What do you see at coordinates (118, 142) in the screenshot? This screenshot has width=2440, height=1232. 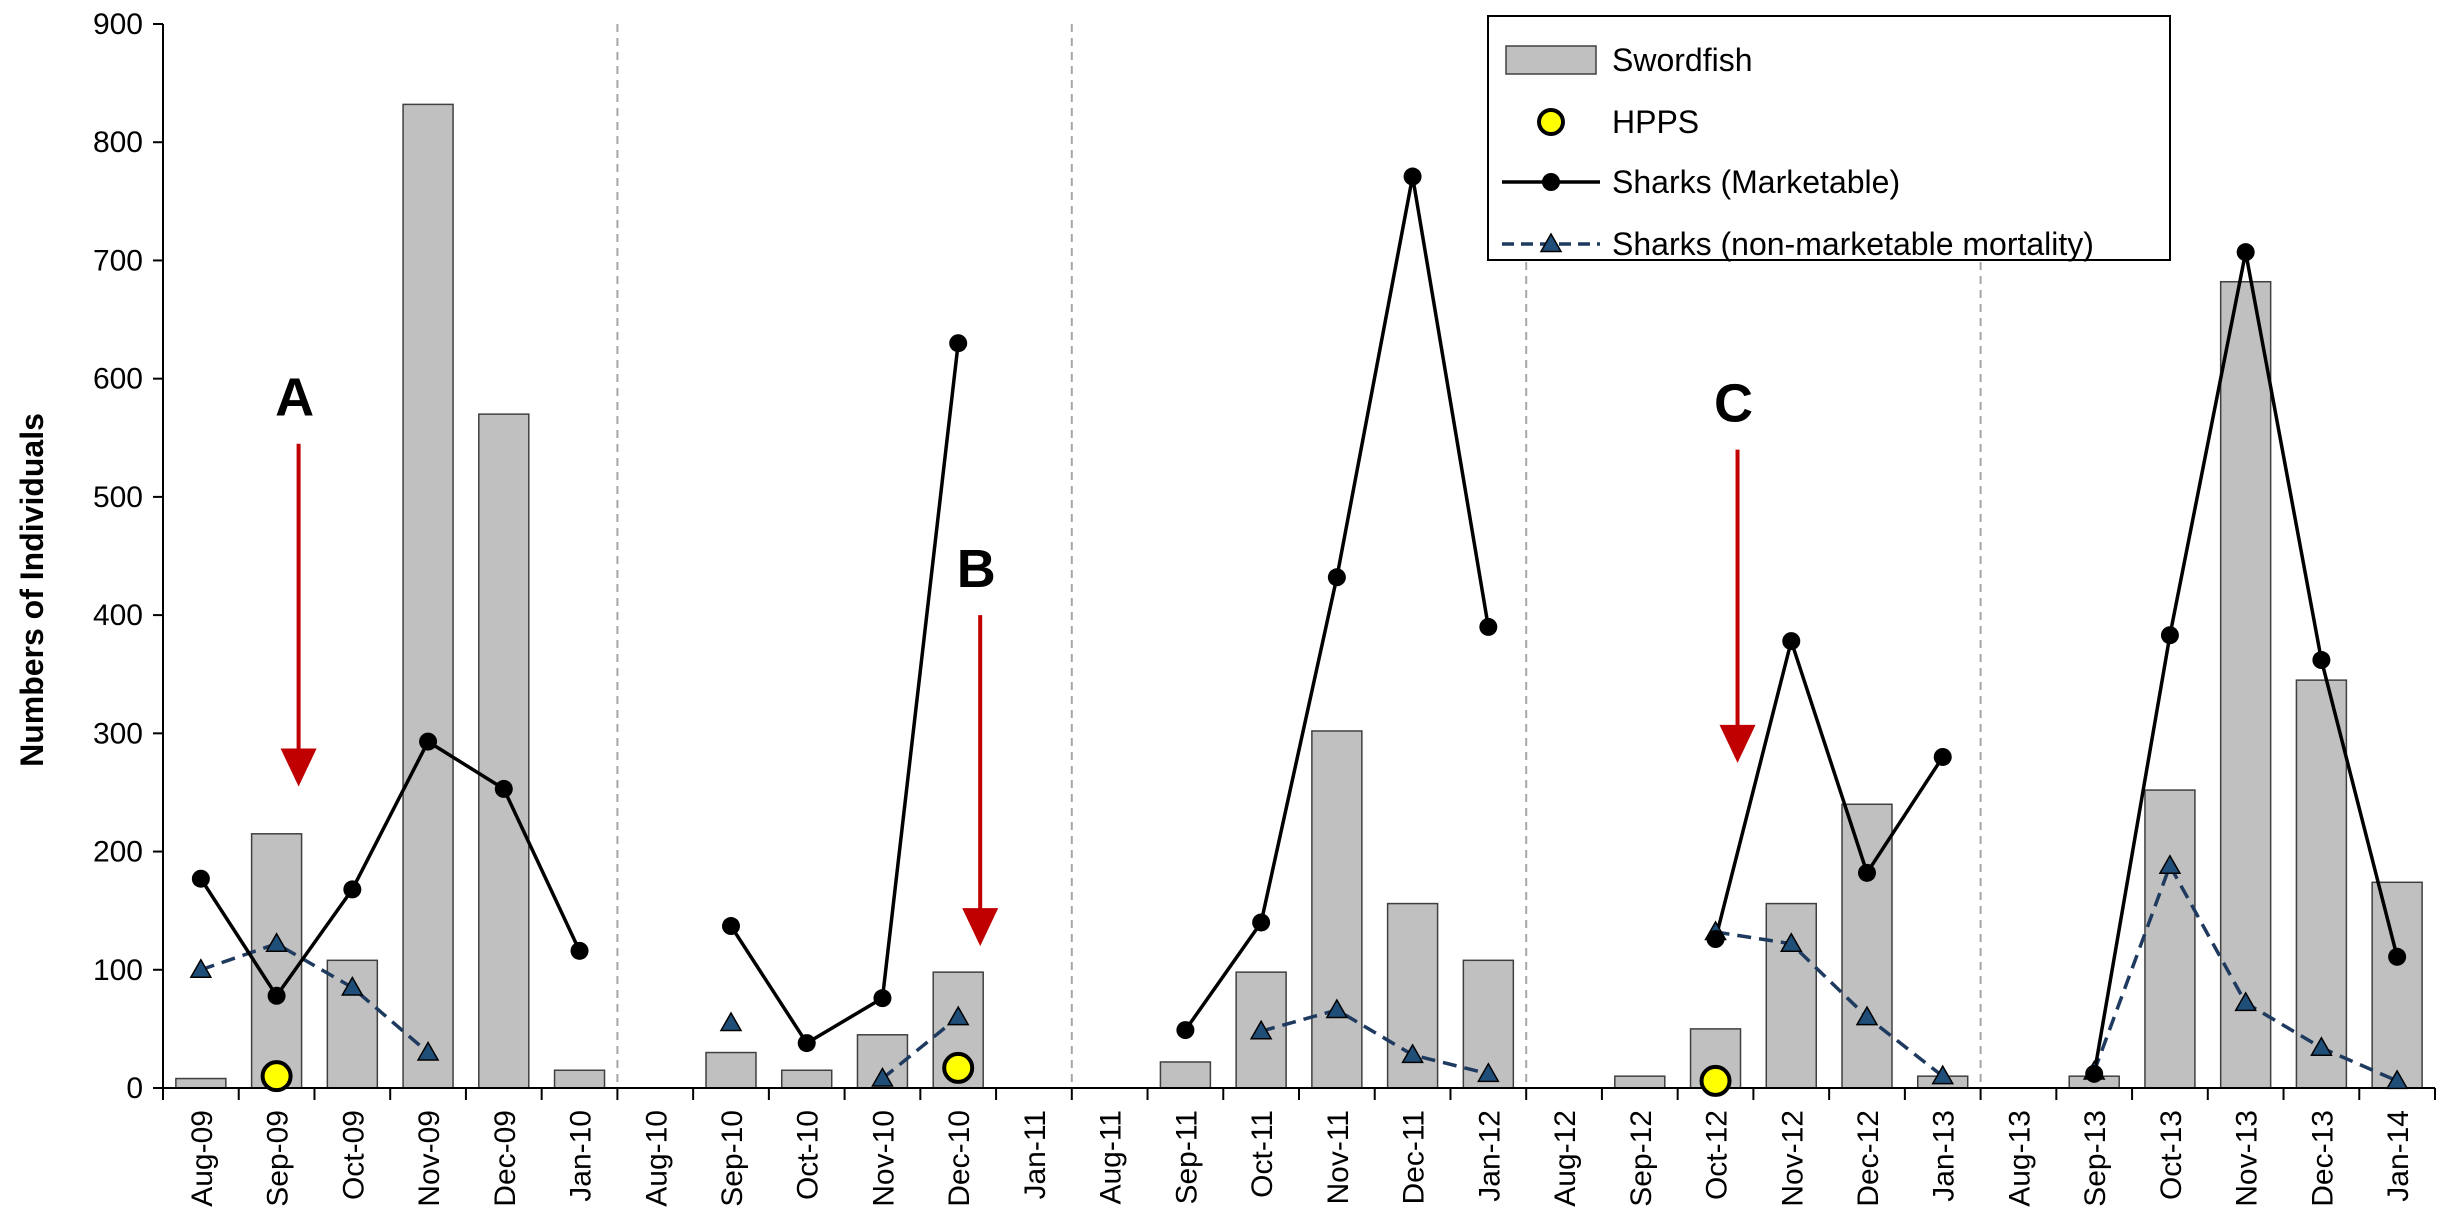 I see `y-tick-label: 800` at bounding box center [118, 142].